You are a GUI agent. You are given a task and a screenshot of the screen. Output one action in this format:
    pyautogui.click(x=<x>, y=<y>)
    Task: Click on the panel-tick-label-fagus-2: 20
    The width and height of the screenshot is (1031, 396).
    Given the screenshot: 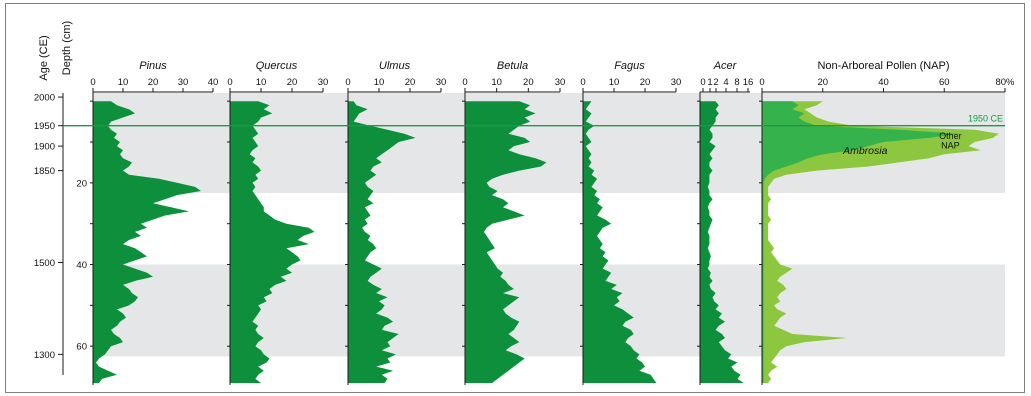 What is the action you would take?
    pyautogui.click(x=645, y=82)
    